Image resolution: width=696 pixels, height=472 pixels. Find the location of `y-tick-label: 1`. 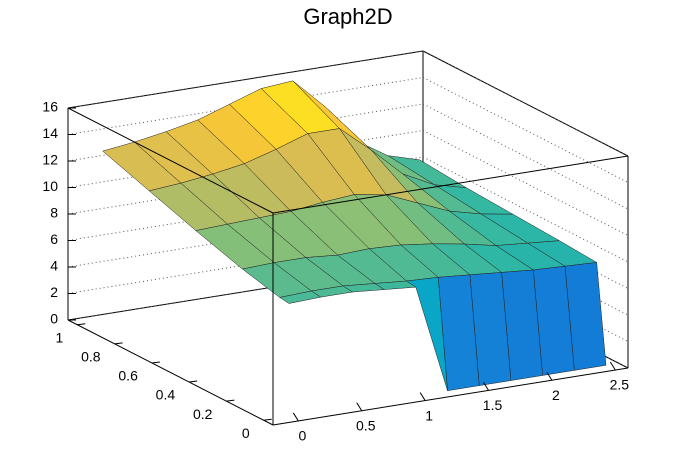

y-tick-label: 1 is located at coordinates (60, 337).